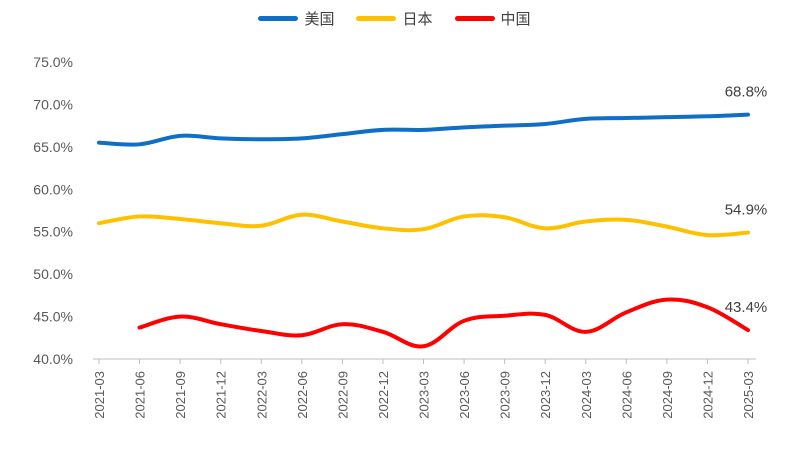 The height and width of the screenshot is (452, 789). I want to click on x-tick-label: 2024-09, so click(667, 395).